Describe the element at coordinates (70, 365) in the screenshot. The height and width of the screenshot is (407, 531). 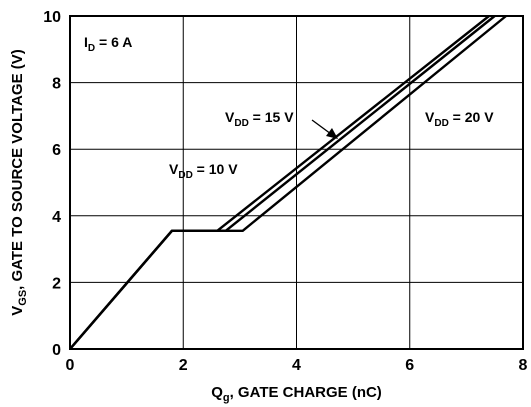
I see `x-tick-label: 0` at that location.